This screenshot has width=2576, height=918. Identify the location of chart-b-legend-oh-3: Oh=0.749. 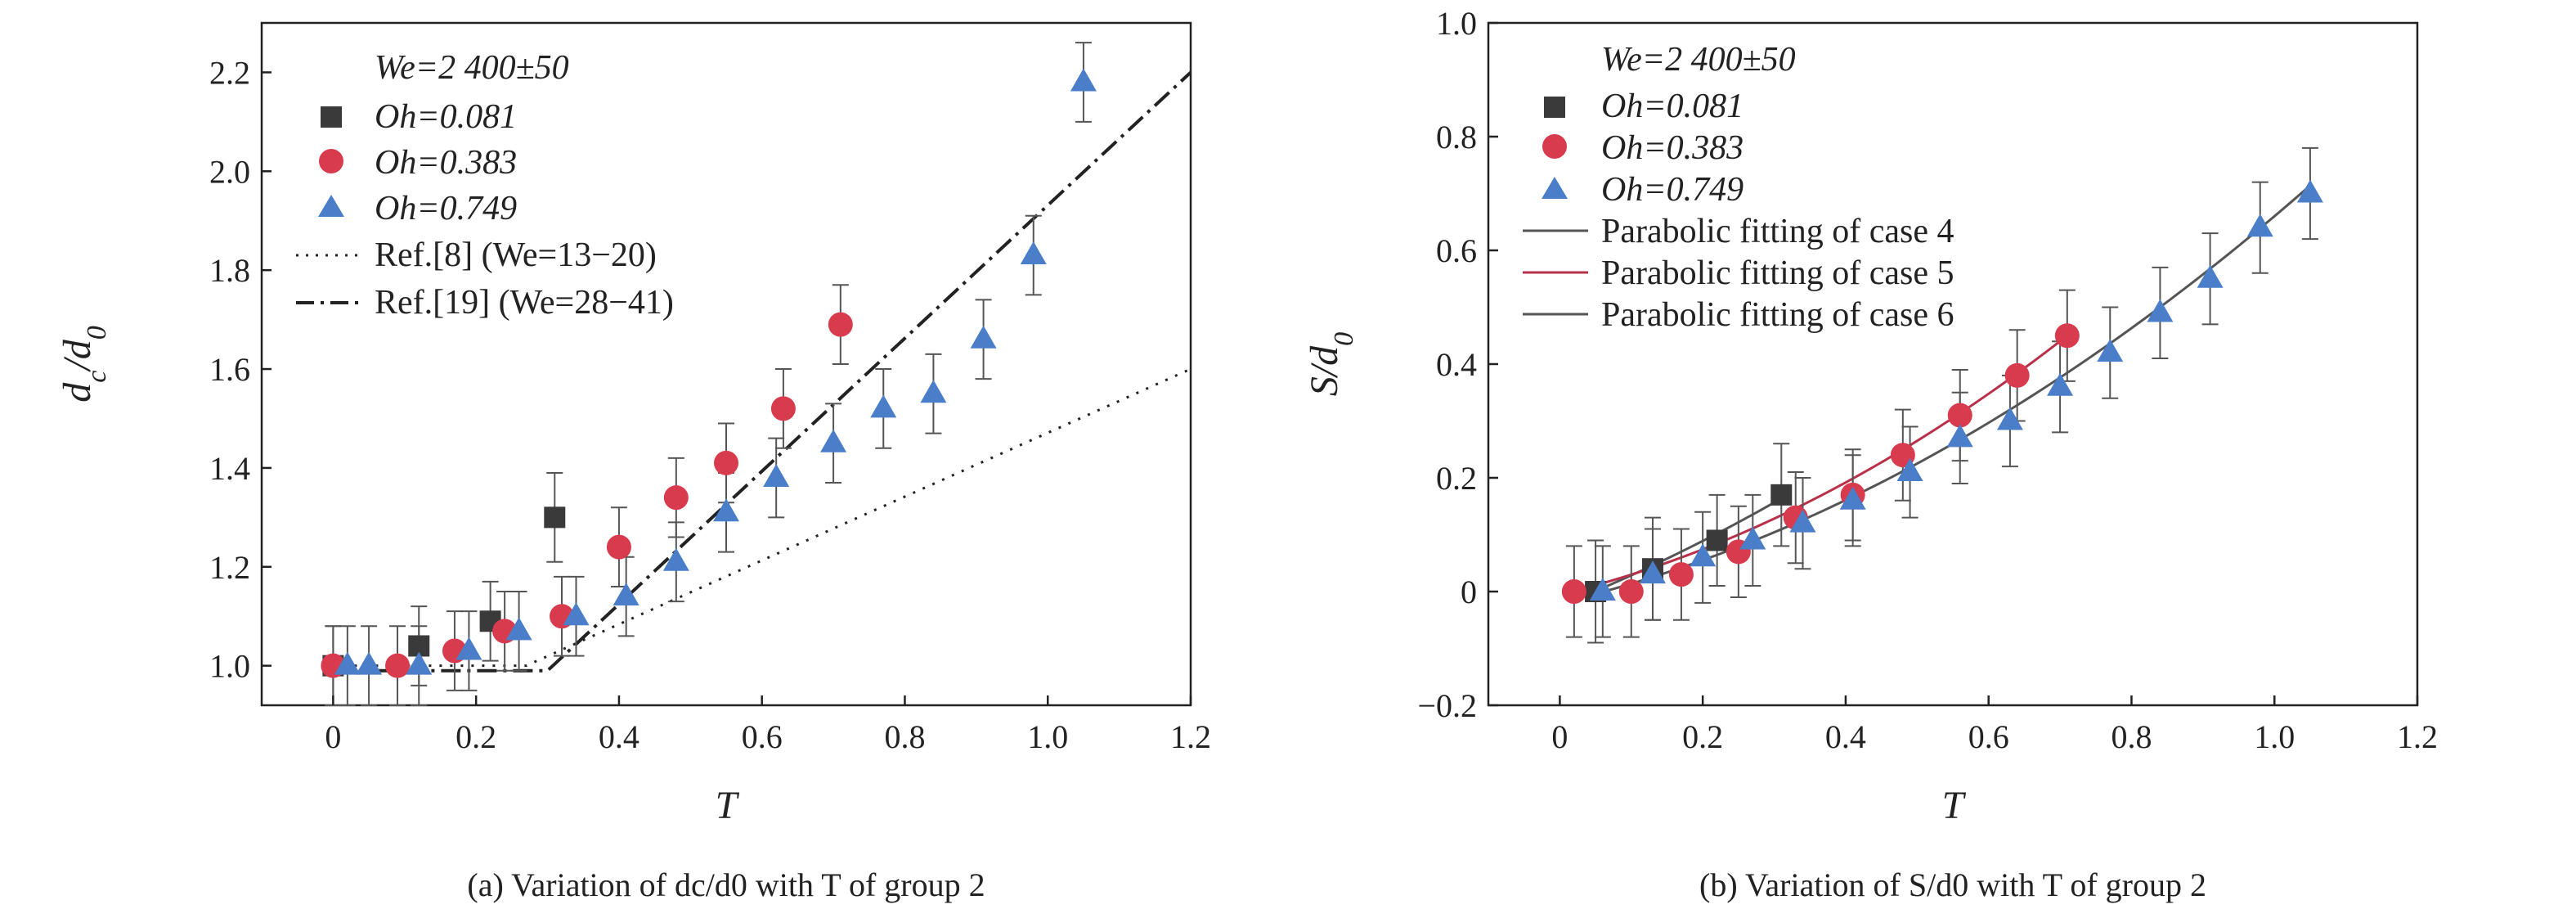
(1672, 190).